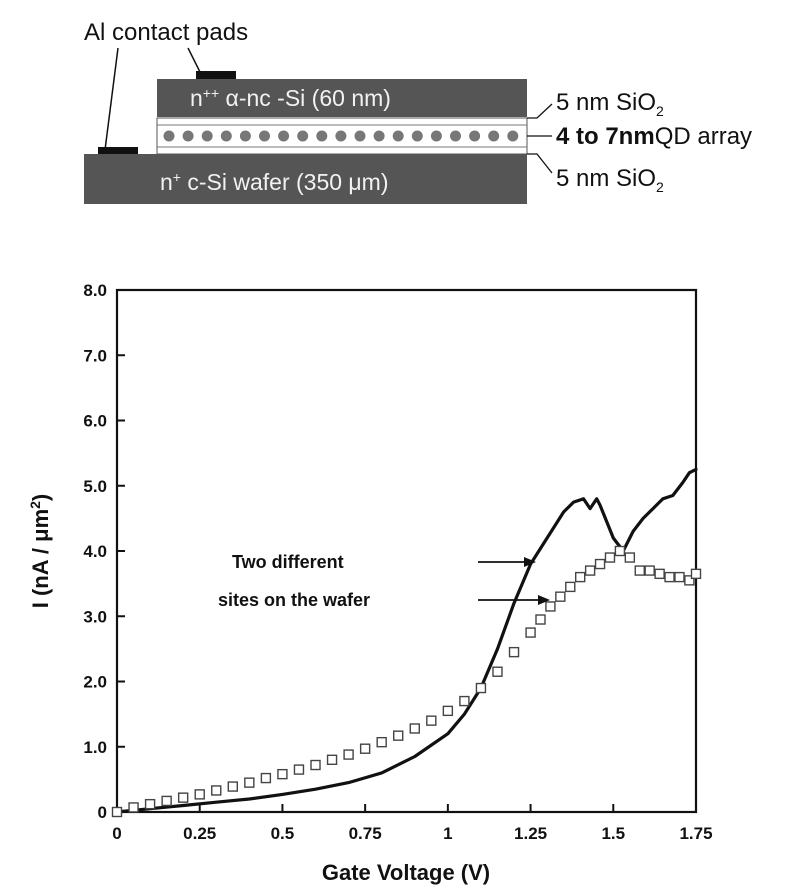 The height and width of the screenshot is (892, 806). What do you see at coordinates (365, 833) in the screenshot?
I see `x-tick-label: 0.75` at bounding box center [365, 833].